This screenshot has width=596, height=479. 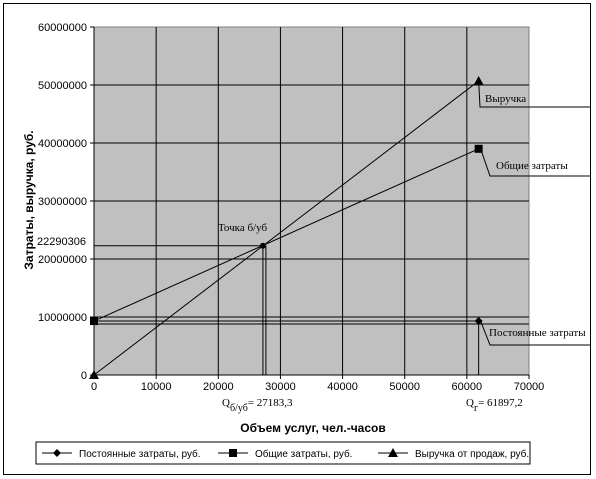 What do you see at coordinates (312, 428) in the screenshot?
I see `x-axis-title: Объем услуг, чел.-часов` at bounding box center [312, 428].